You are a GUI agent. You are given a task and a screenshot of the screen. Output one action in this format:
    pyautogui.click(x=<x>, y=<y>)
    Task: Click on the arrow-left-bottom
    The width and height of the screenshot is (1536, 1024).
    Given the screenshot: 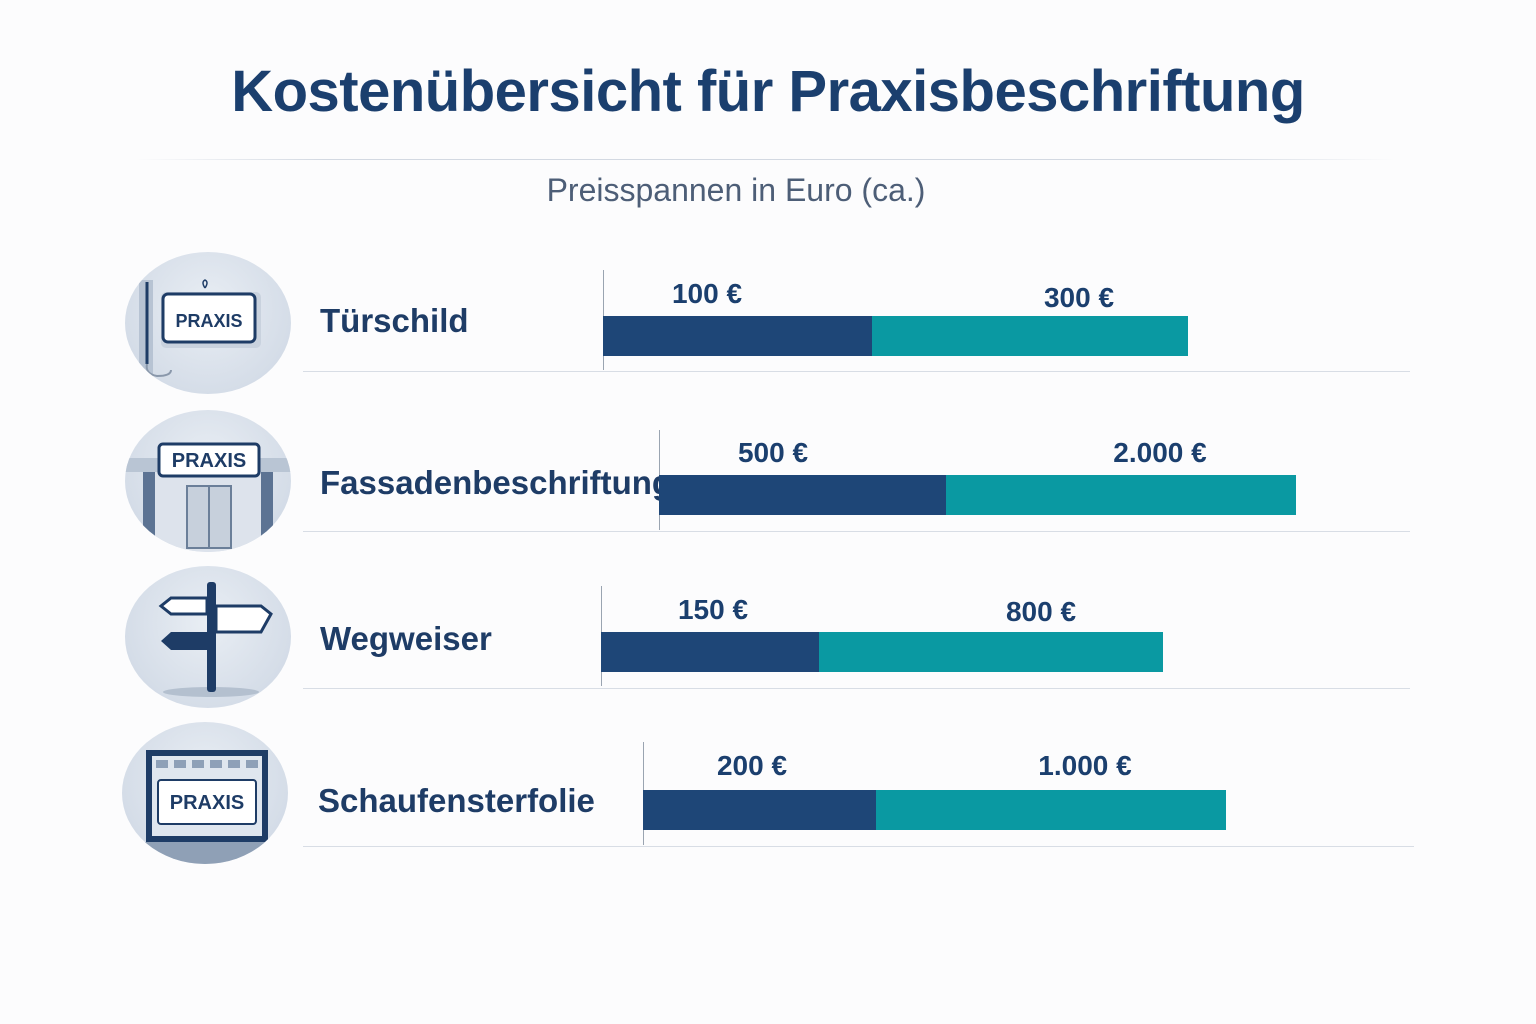 What is the action you would take?
    pyautogui.click(x=184, y=641)
    